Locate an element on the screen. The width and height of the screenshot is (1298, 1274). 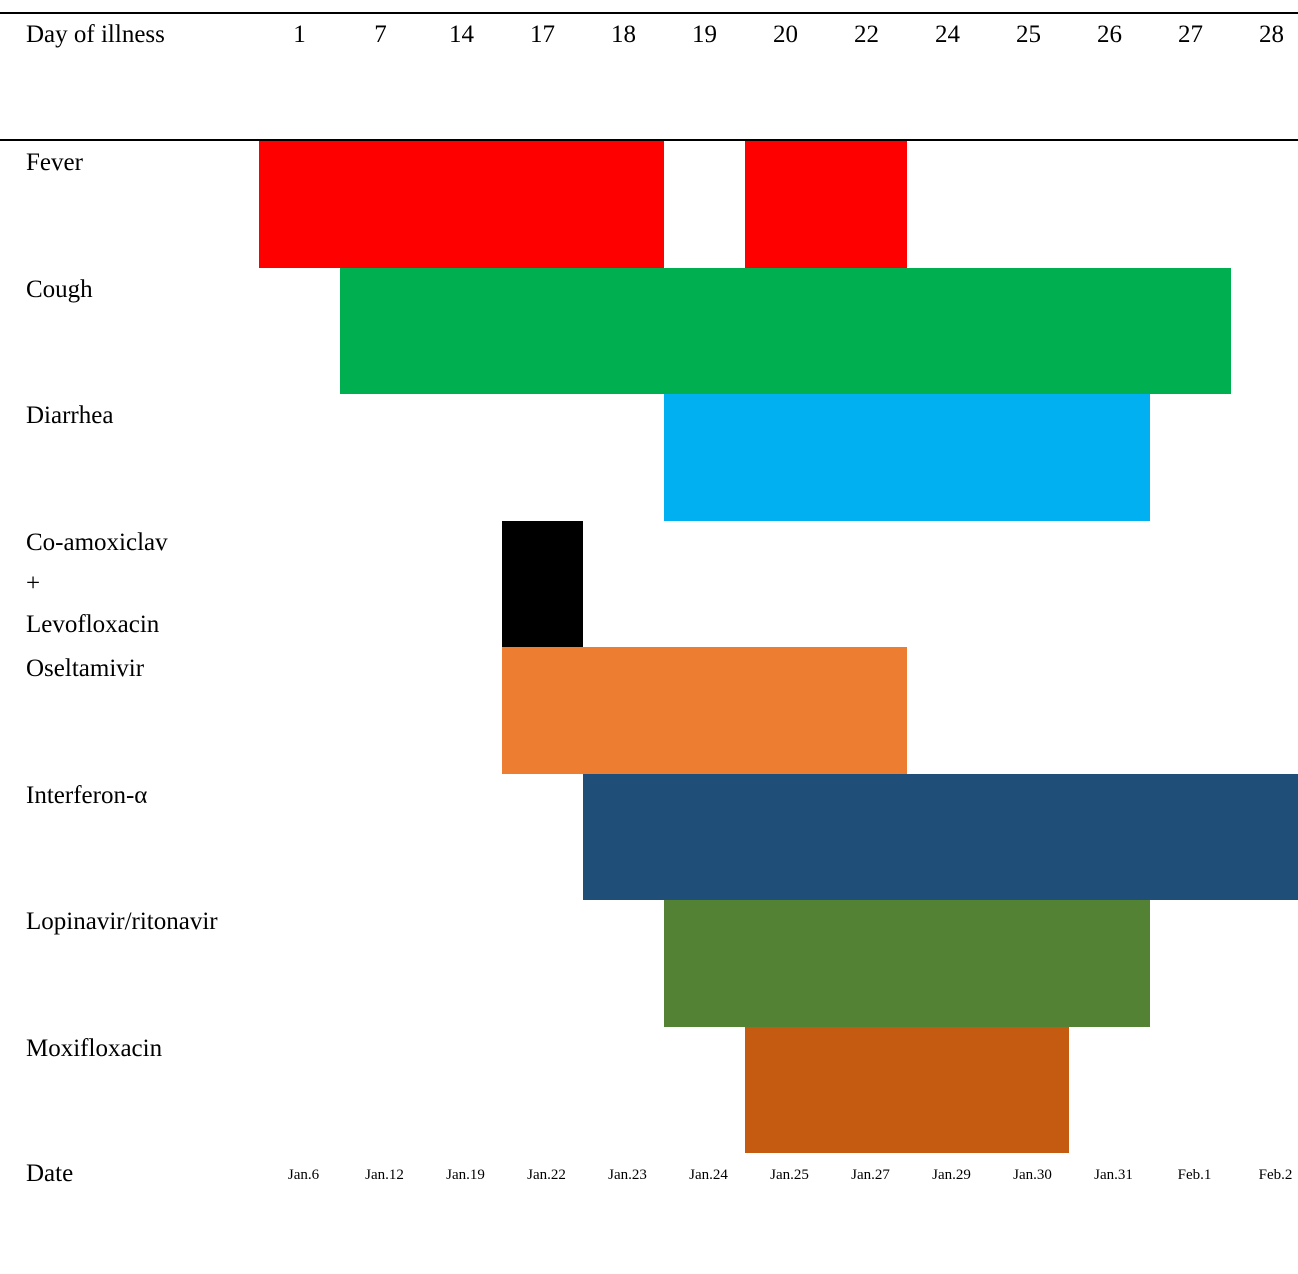
day-of-illness-label: Day of illness is located at coordinates (95, 34).